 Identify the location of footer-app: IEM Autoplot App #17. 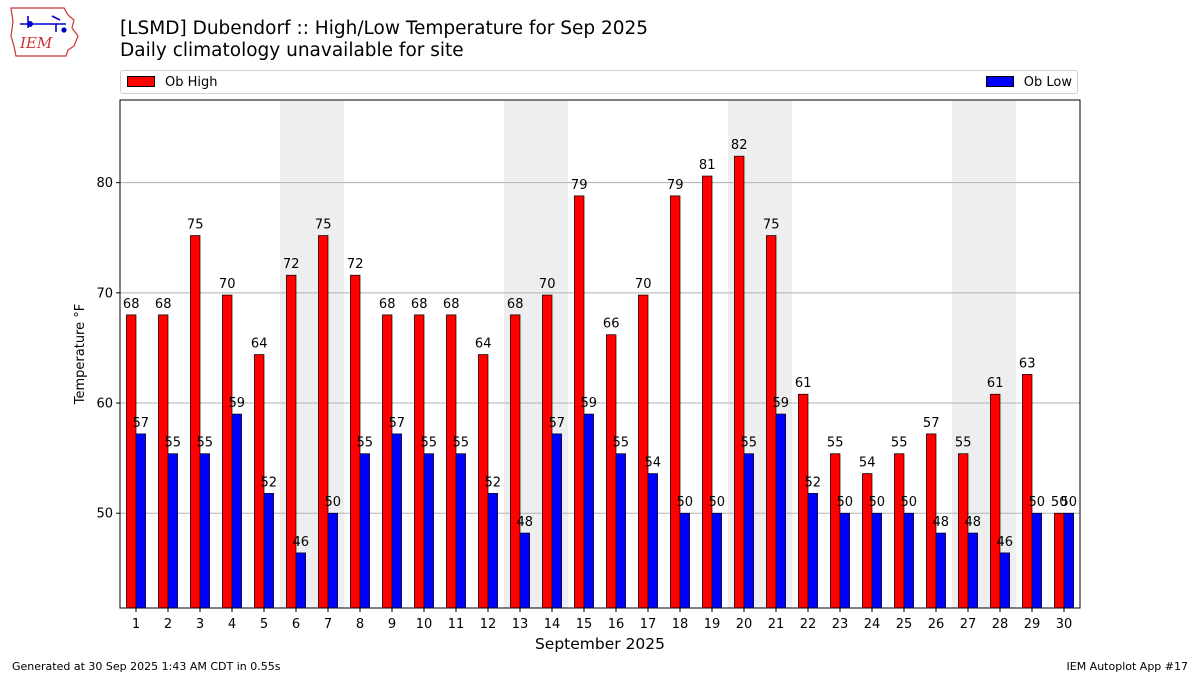
(1127, 666).